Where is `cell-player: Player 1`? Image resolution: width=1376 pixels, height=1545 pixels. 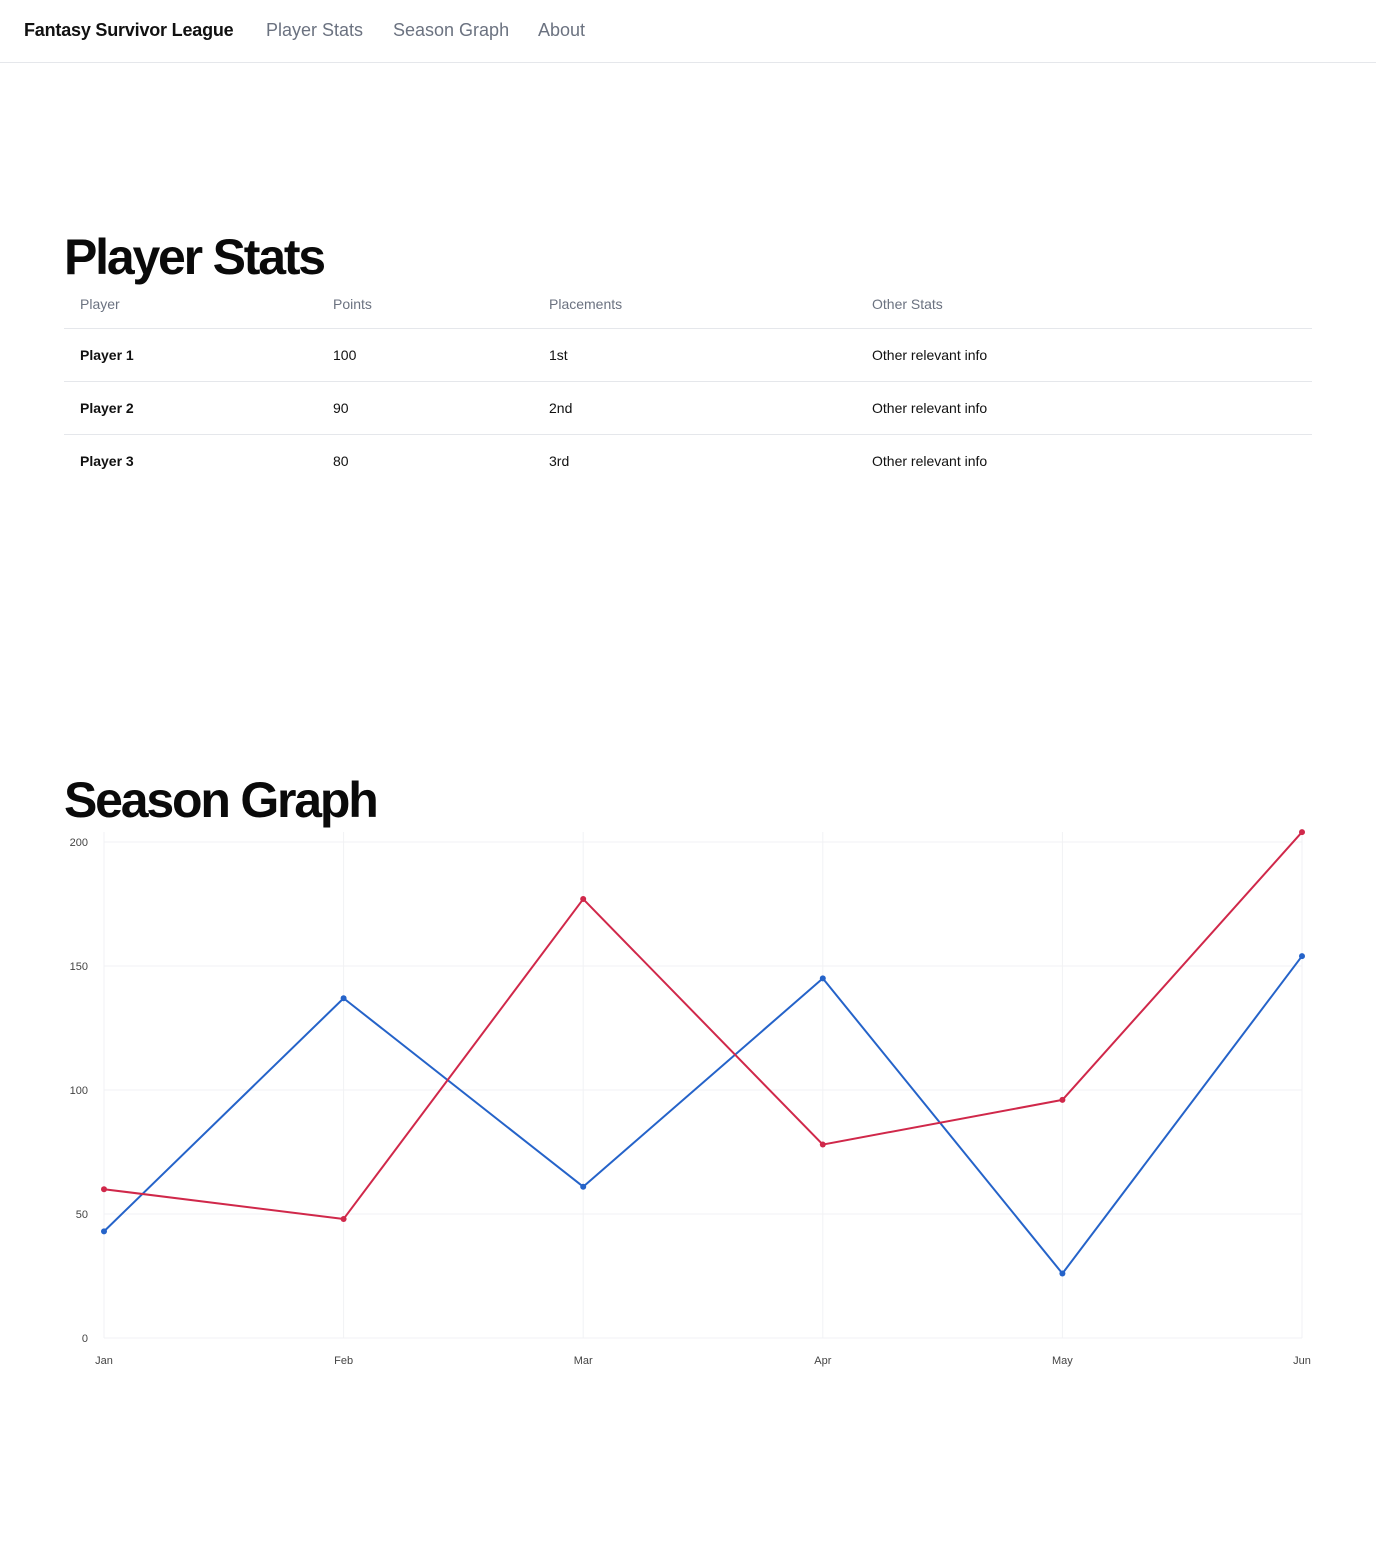 cell-player: Player 1 is located at coordinates (190, 355).